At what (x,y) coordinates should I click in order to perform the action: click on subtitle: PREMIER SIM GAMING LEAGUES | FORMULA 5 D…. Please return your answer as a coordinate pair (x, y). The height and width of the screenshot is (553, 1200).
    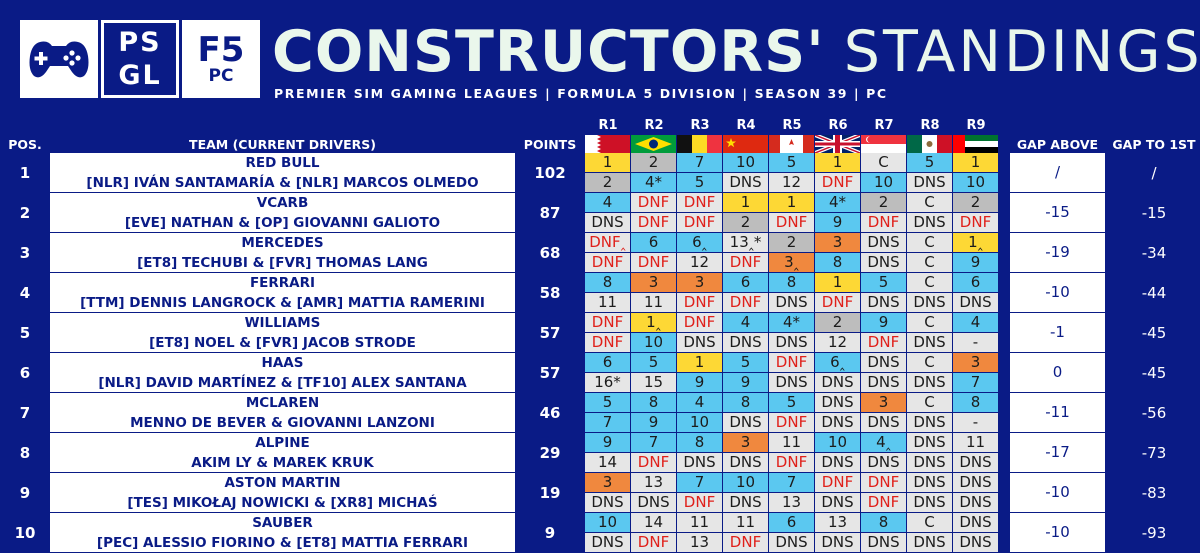
    Looking at the image, I should click on (581, 93).